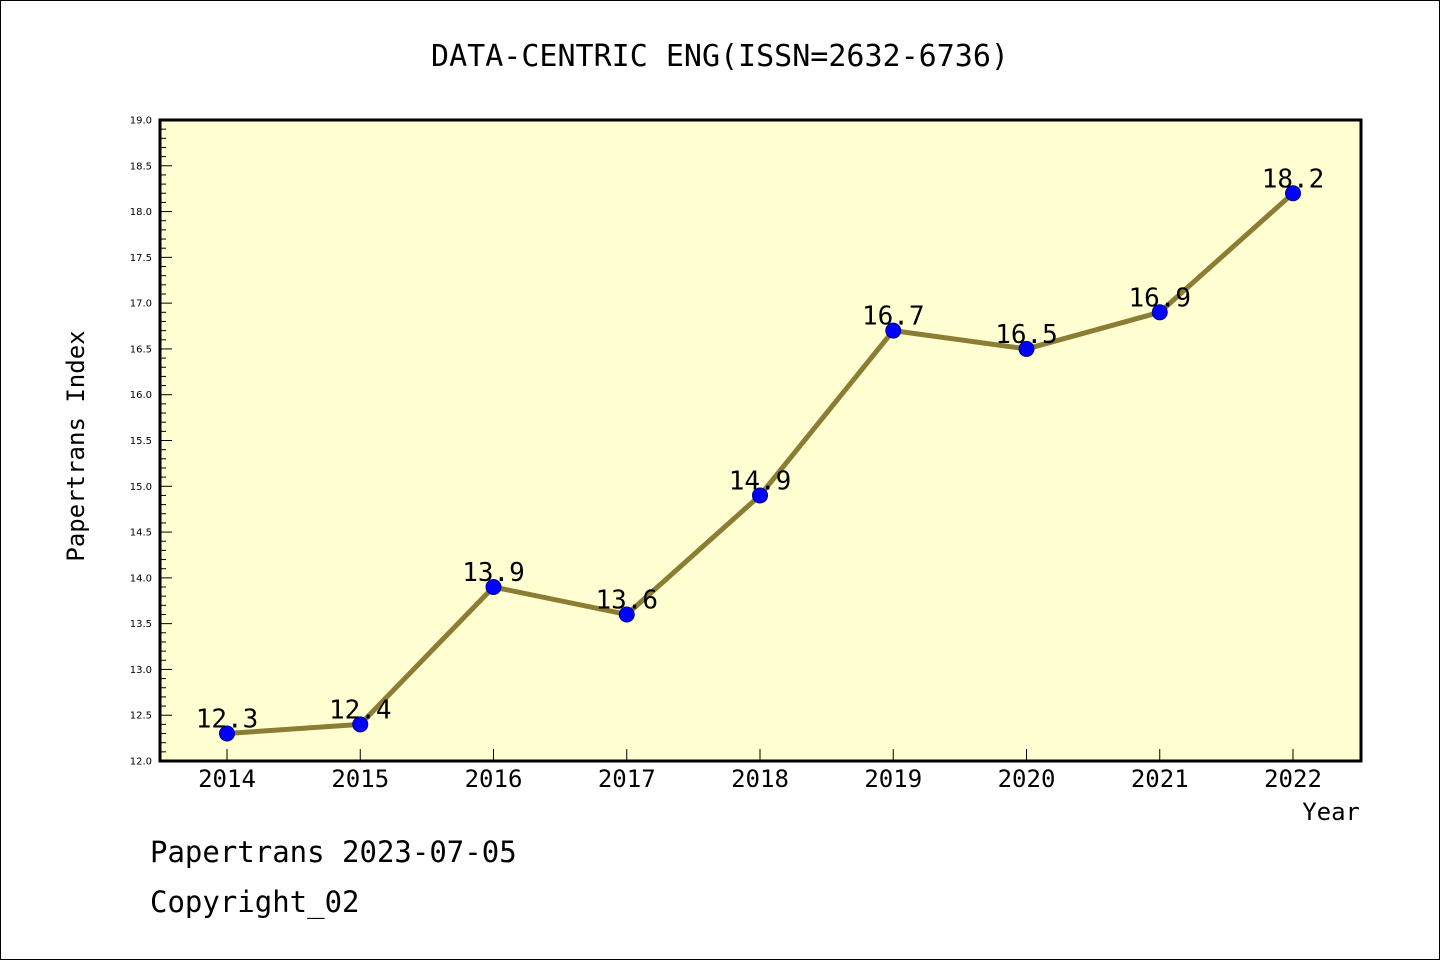 This screenshot has height=960, width=1440. I want to click on y-tick-label: 16.5, so click(141, 349).